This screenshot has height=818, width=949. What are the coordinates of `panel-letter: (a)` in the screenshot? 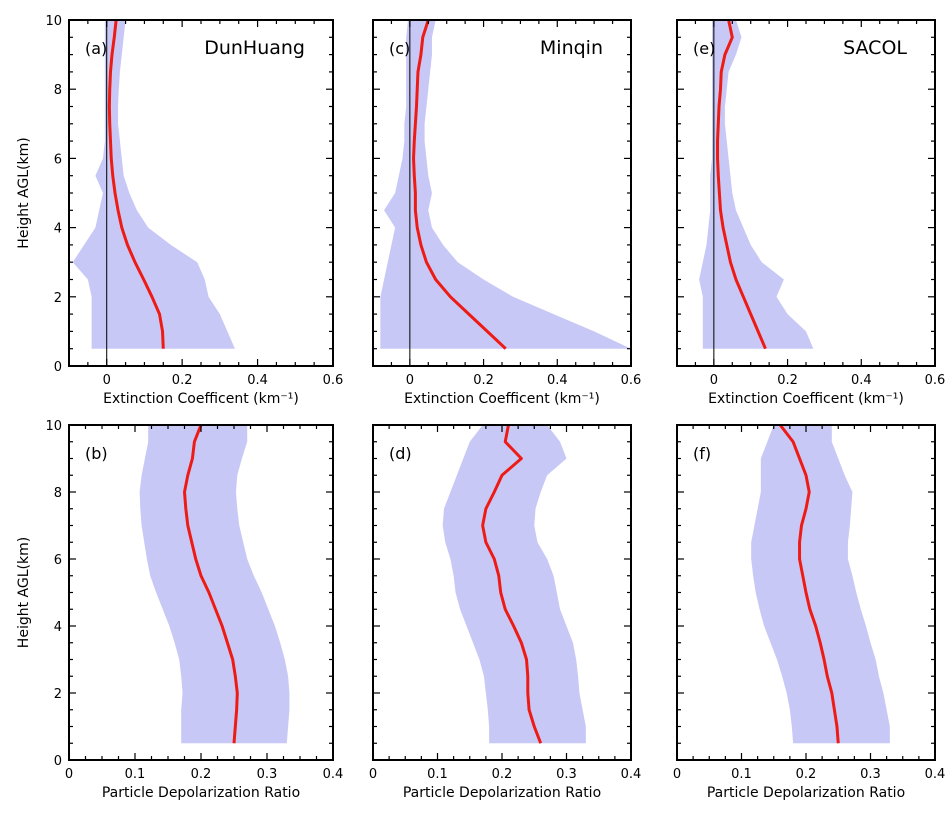 It's located at (96, 48).